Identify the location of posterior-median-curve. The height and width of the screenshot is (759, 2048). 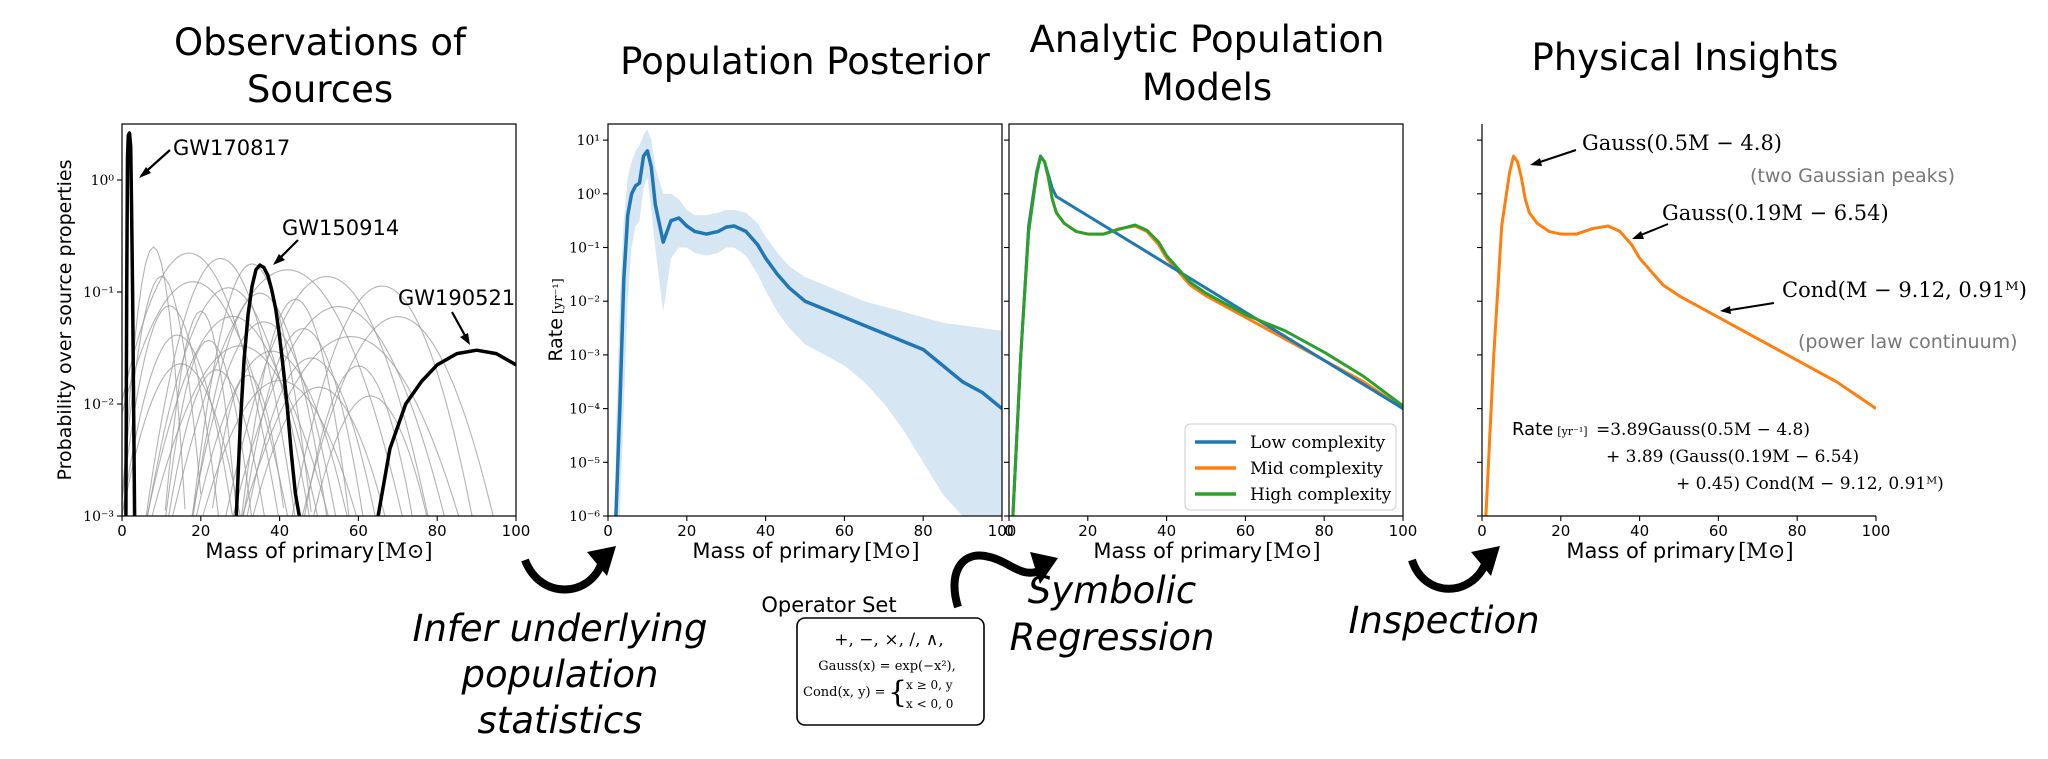
(808, 332).